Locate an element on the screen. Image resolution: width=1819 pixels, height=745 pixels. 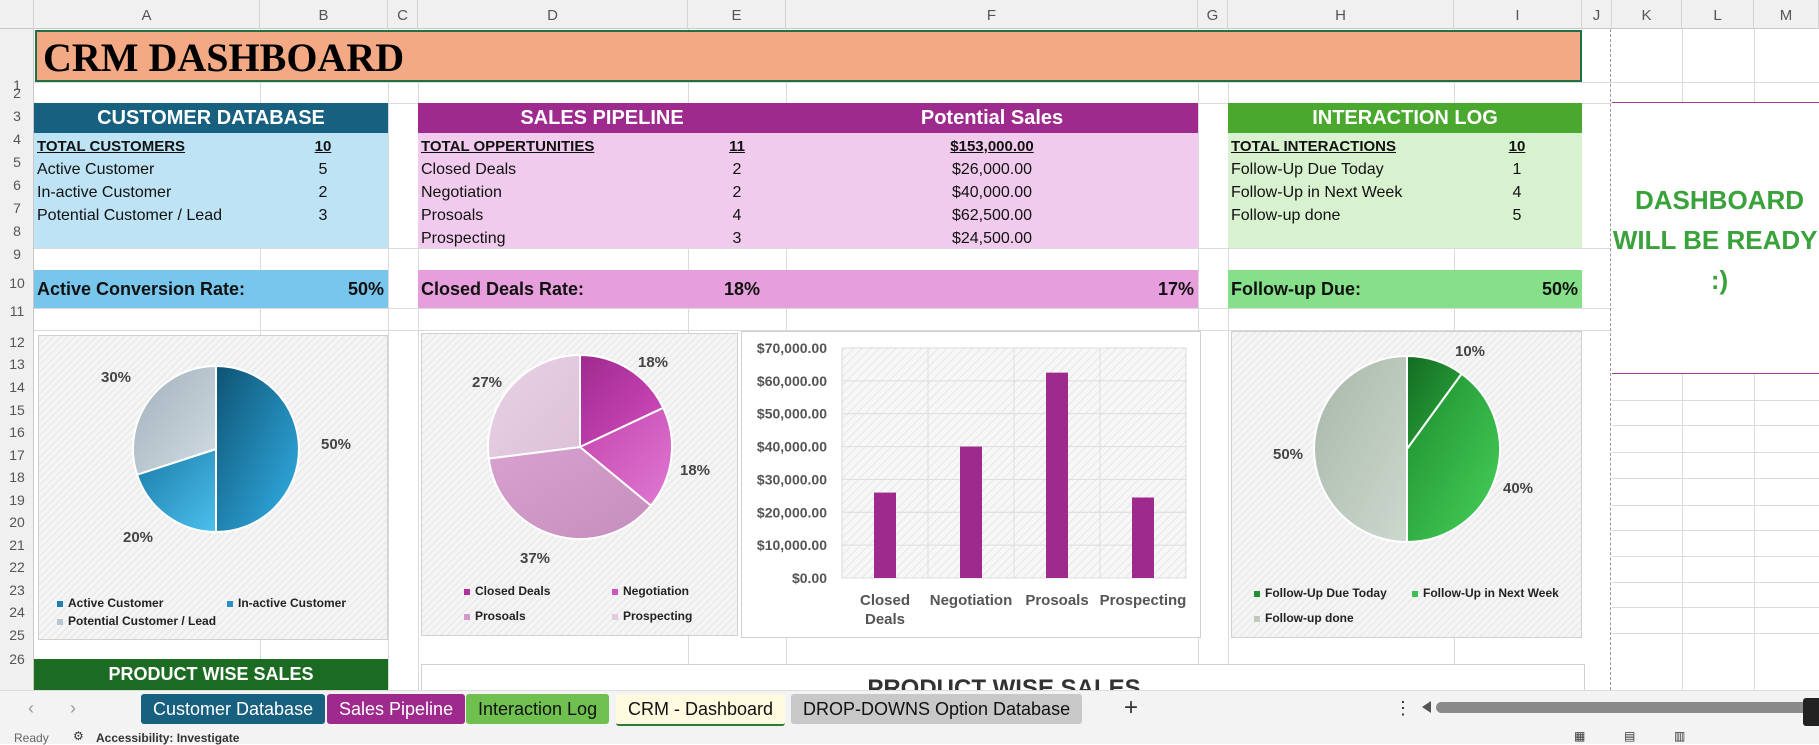
row-header-4: 4 is located at coordinates (17, 139).